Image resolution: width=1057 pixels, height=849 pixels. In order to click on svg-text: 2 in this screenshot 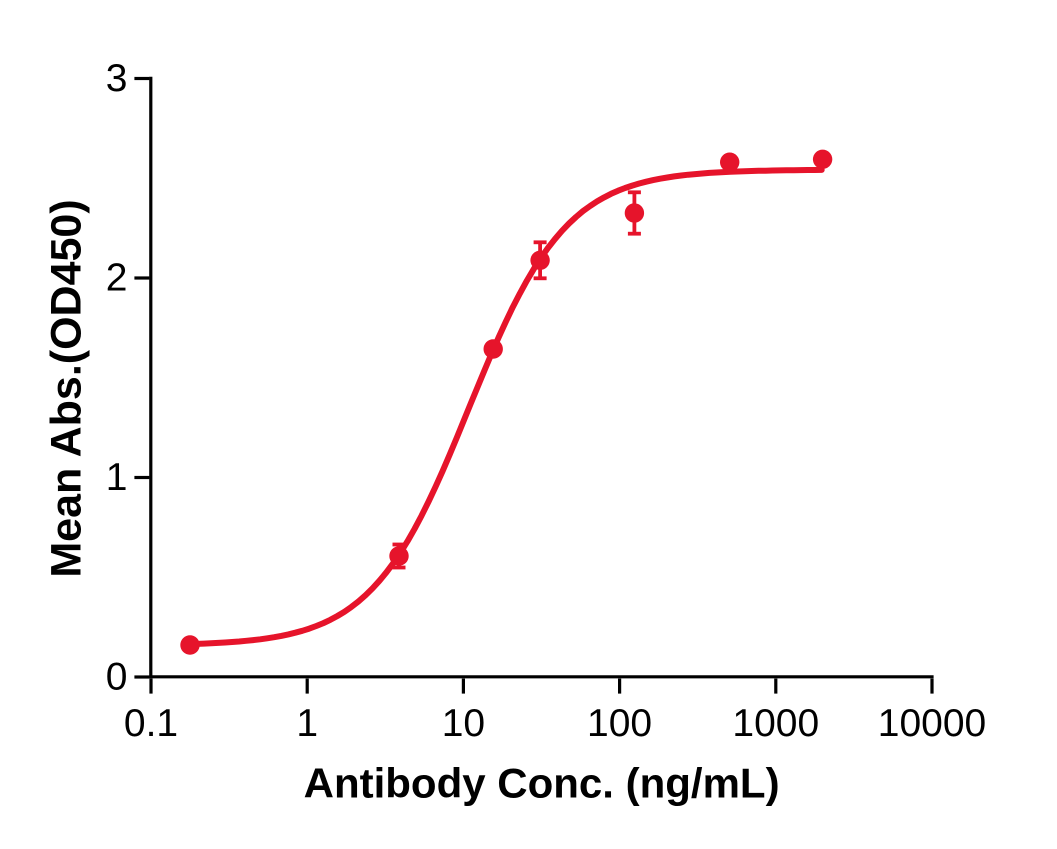, I will do `click(117, 278)`.